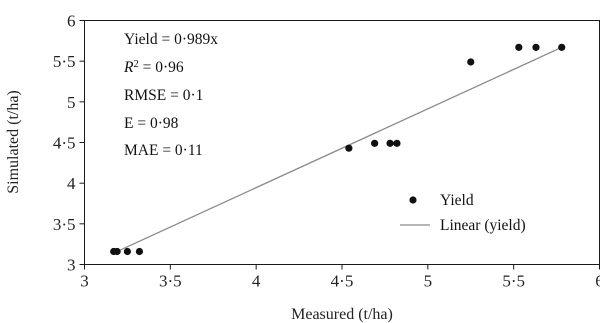 The height and width of the screenshot is (323, 600). What do you see at coordinates (71, 21) in the screenshot?
I see `y-tick-label: 6` at bounding box center [71, 21].